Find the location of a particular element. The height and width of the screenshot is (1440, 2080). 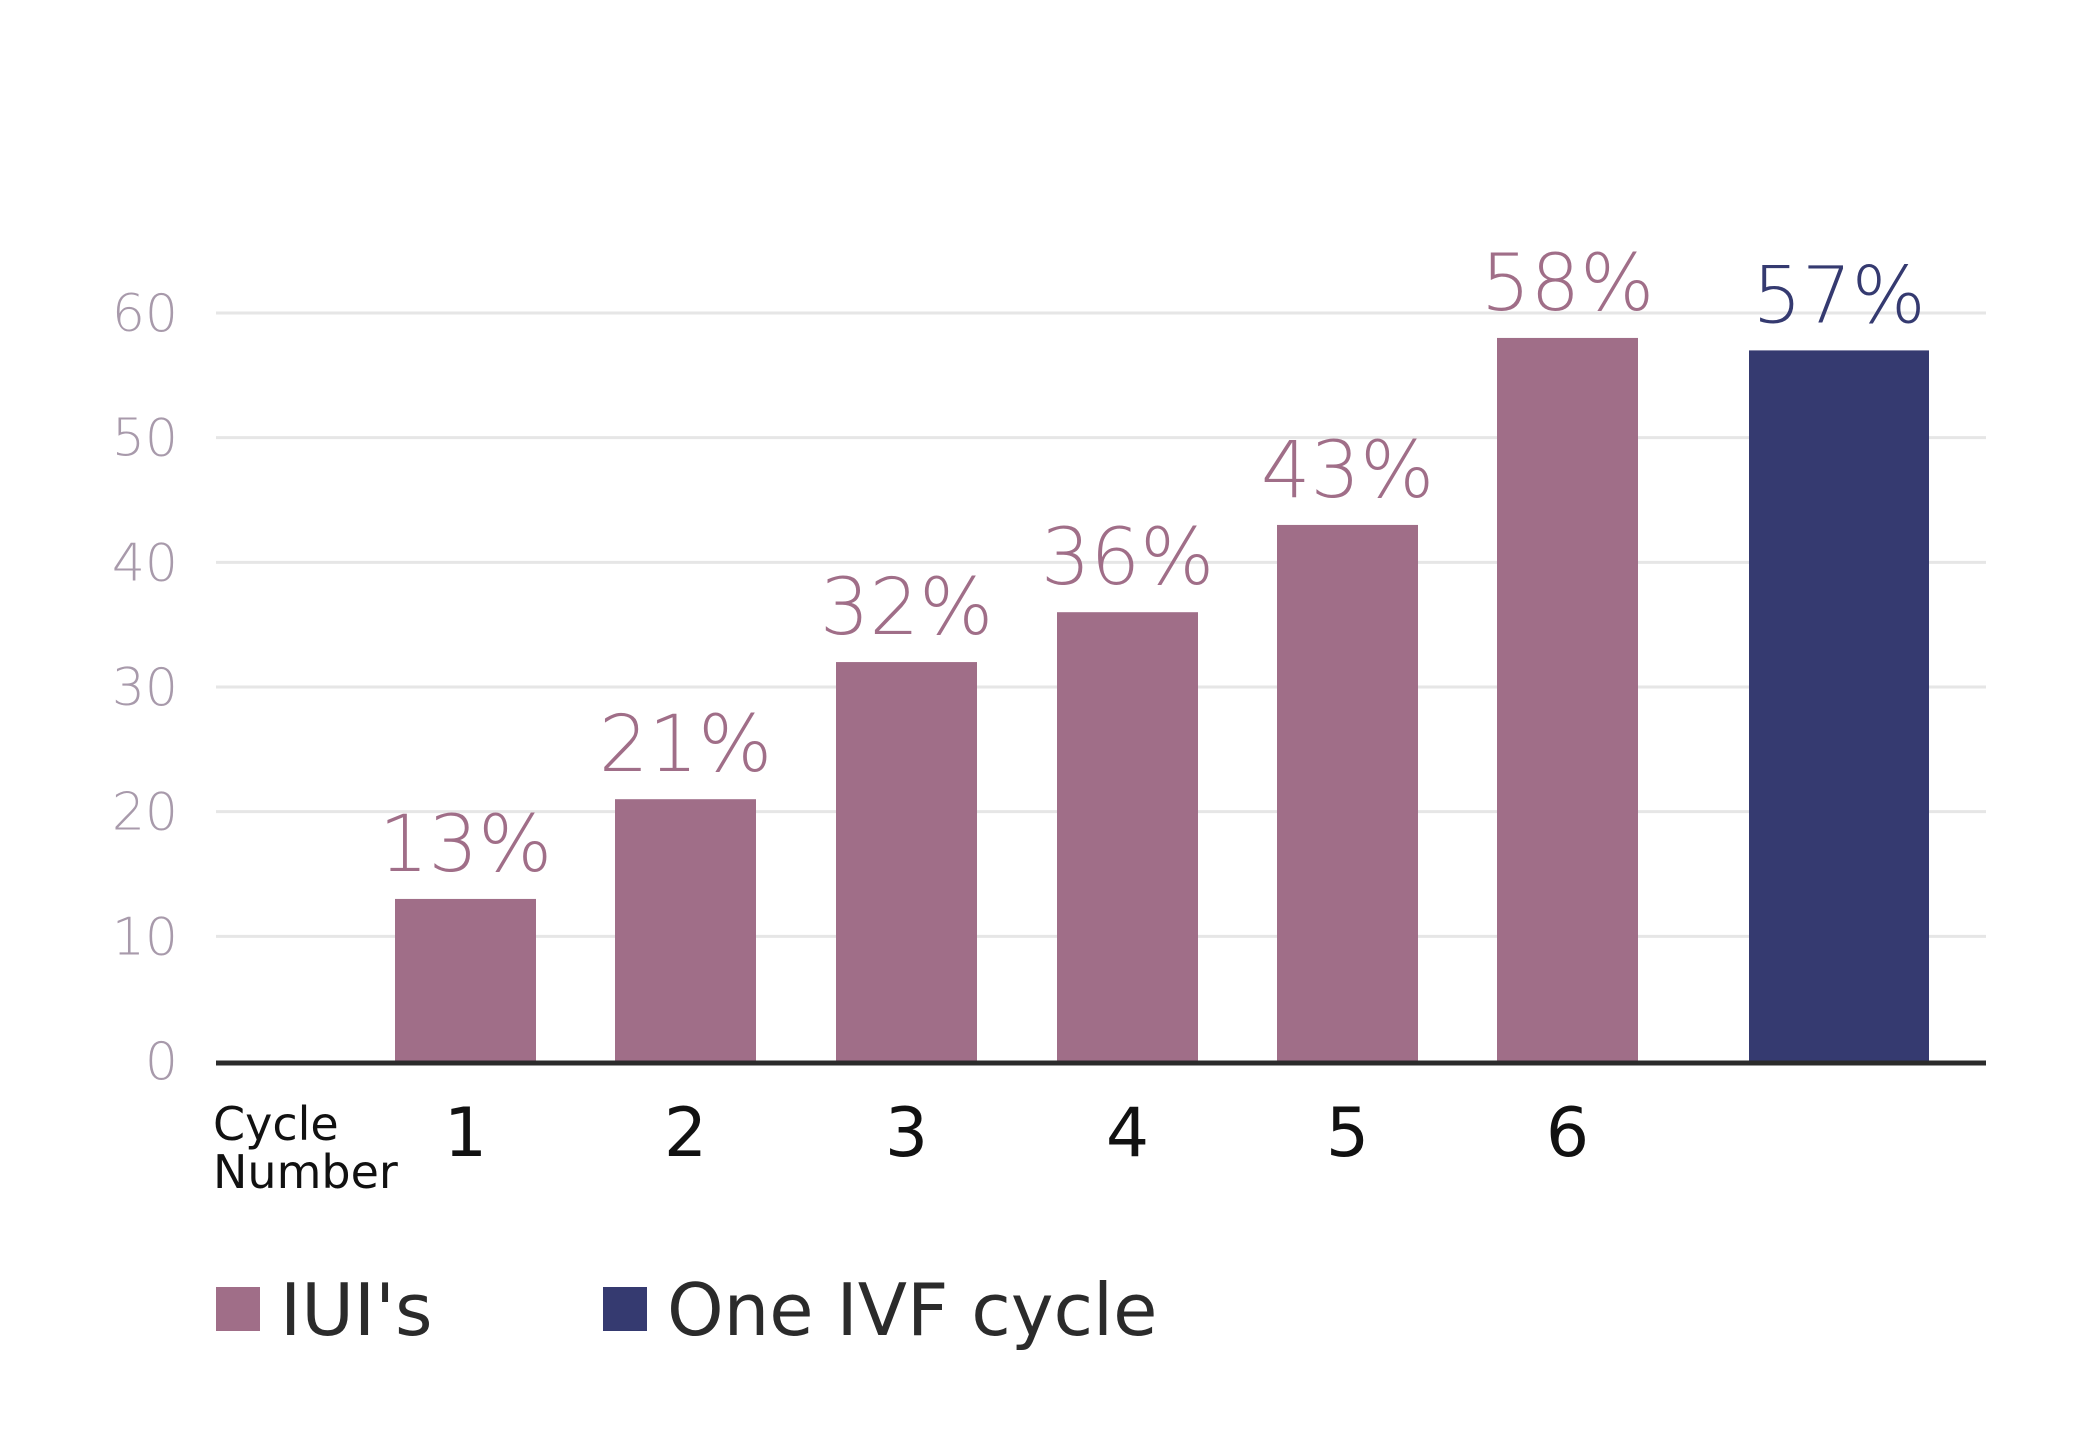

y-tick-label: 20 is located at coordinates (145, 813).